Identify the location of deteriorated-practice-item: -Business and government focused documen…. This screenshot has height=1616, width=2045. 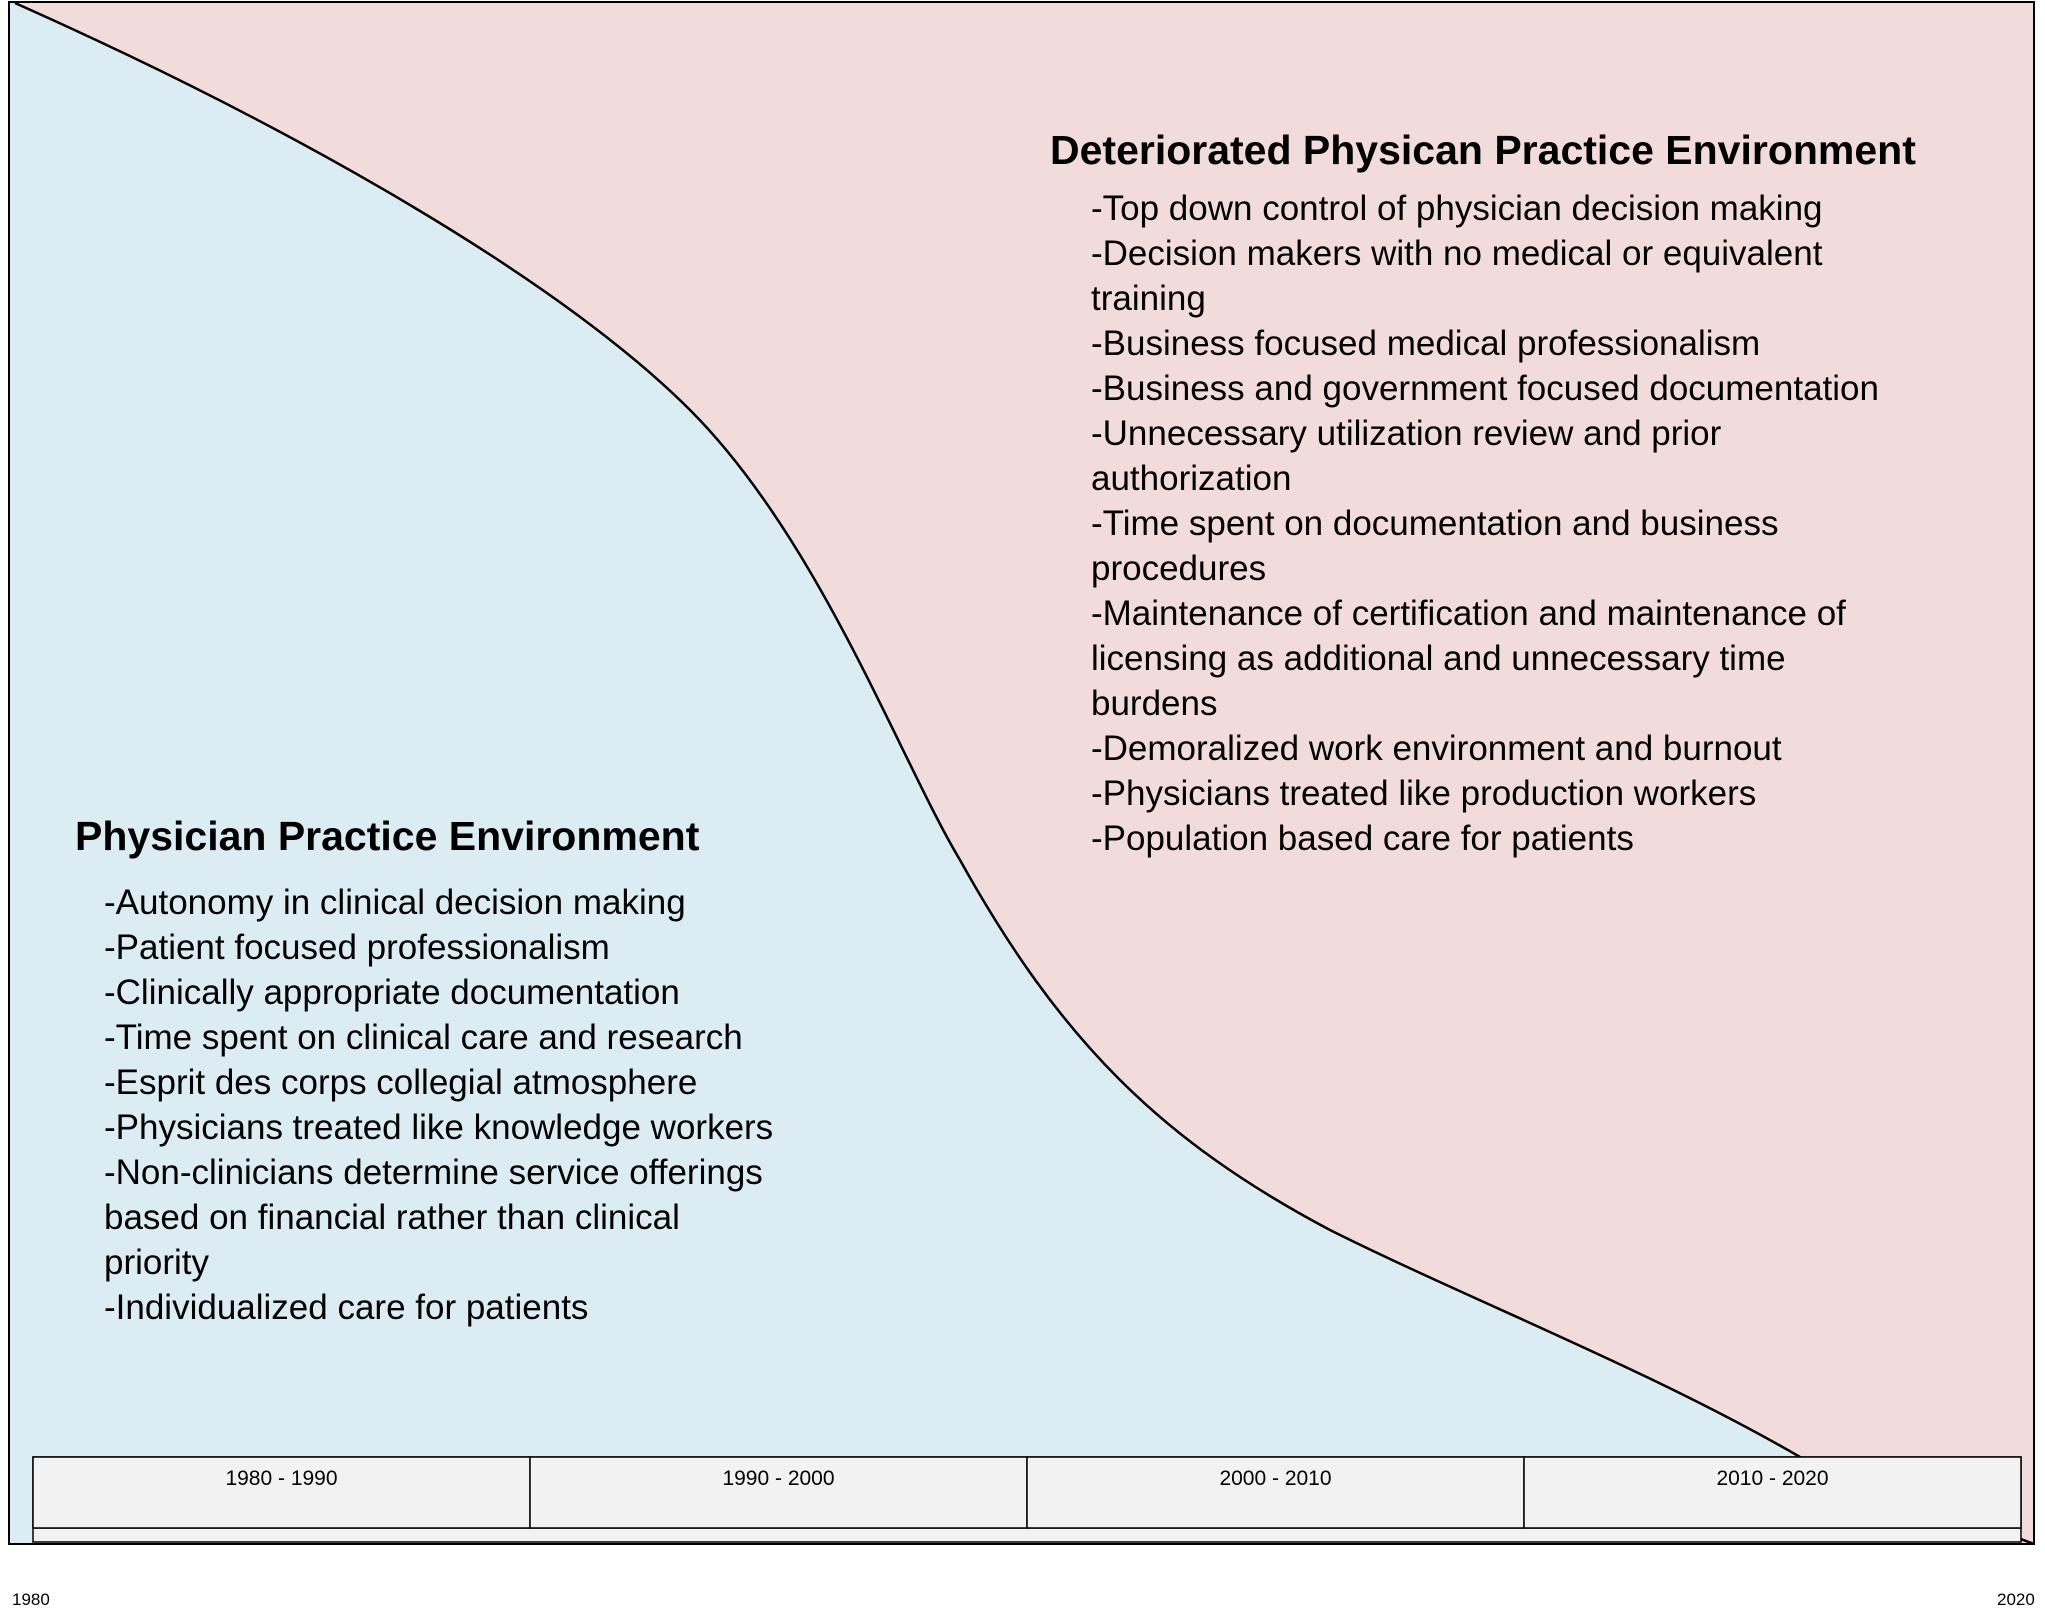
(1485, 388).